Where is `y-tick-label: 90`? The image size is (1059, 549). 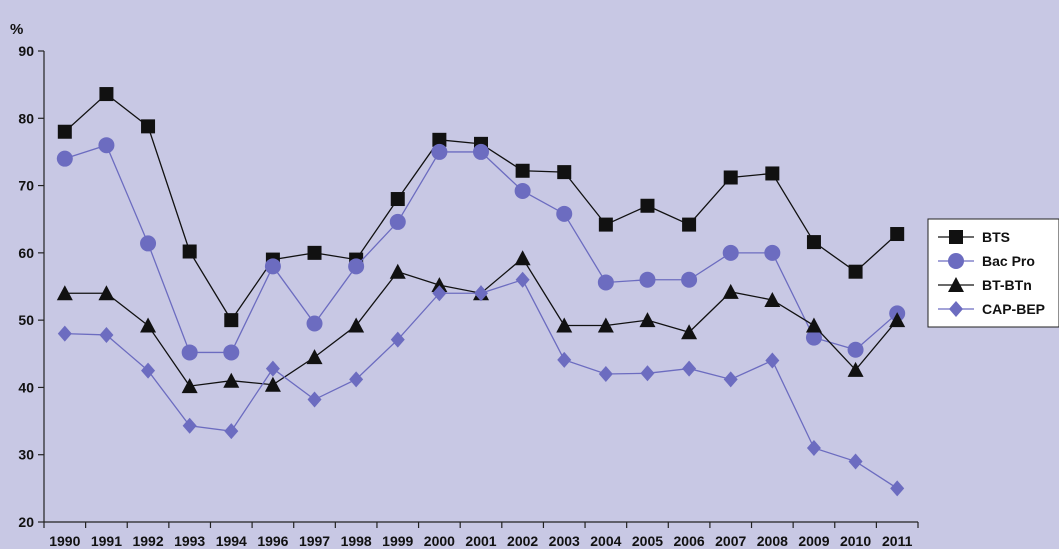 y-tick-label: 90 is located at coordinates (26, 51).